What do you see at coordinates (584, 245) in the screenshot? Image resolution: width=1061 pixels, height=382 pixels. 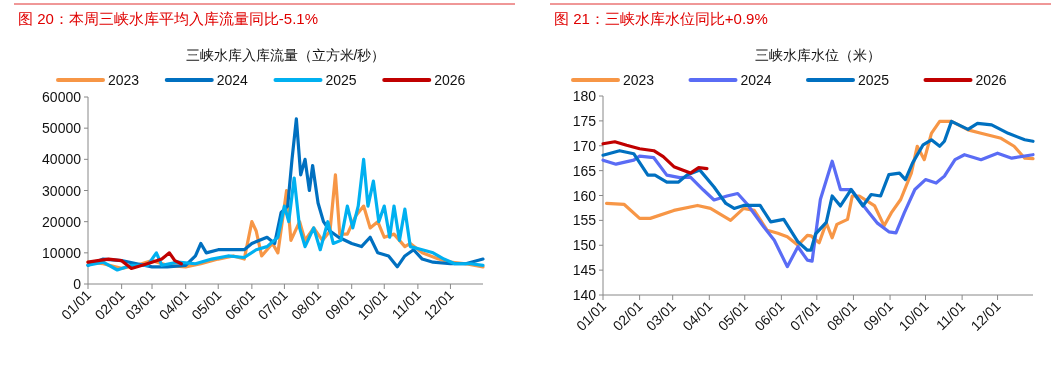 I see `y-tick-label: 150` at bounding box center [584, 245].